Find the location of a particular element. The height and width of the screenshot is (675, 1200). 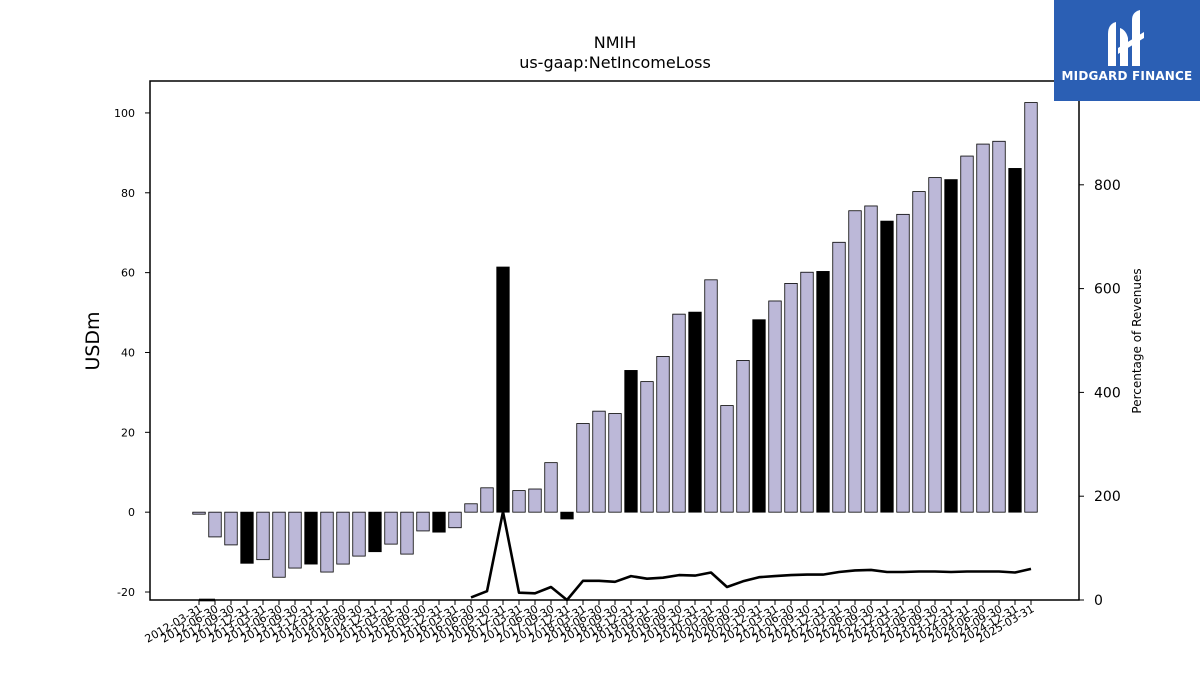

brand-mark-icon is located at coordinates (1126, 38).